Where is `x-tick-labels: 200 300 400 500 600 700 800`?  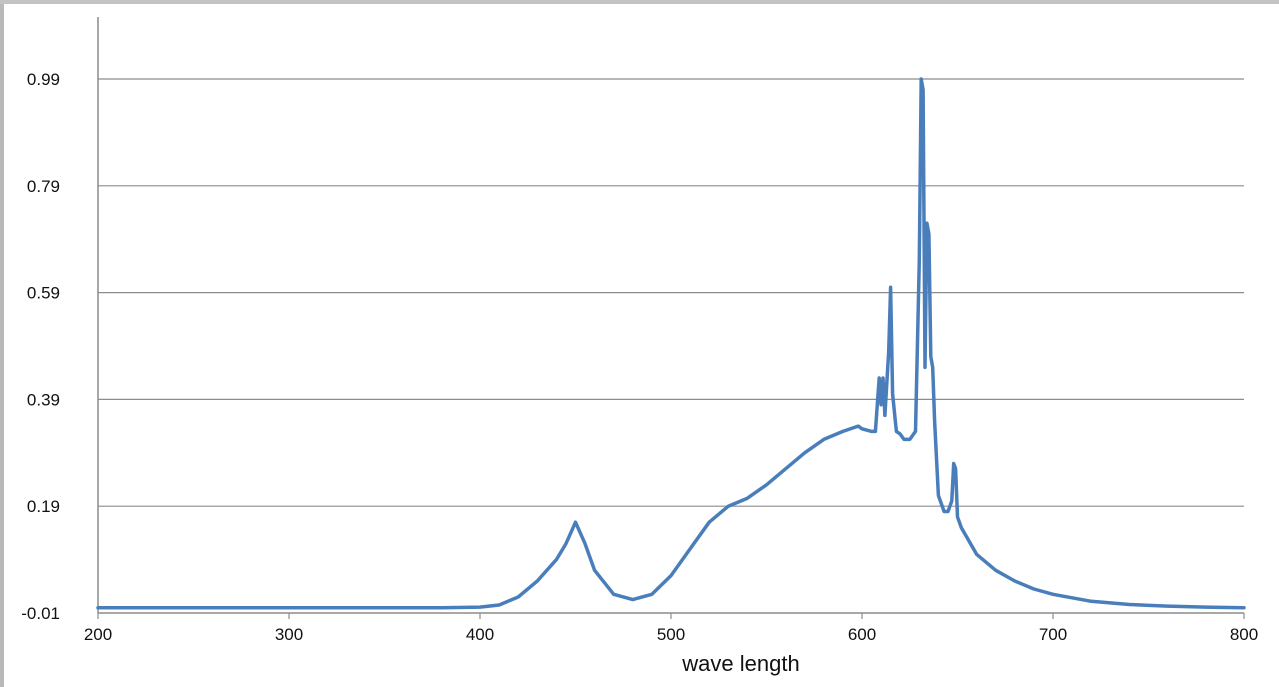 x-tick-labels: 200 300 400 500 600 700 800 is located at coordinates (671, 634).